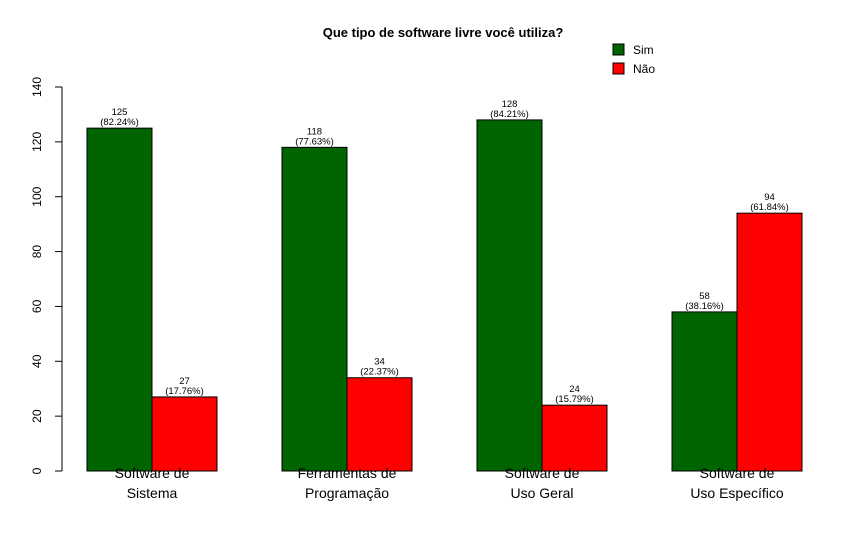  Describe the element at coordinates (314, 131) in the screenshot. I see `data-label-value: 118` at that location.